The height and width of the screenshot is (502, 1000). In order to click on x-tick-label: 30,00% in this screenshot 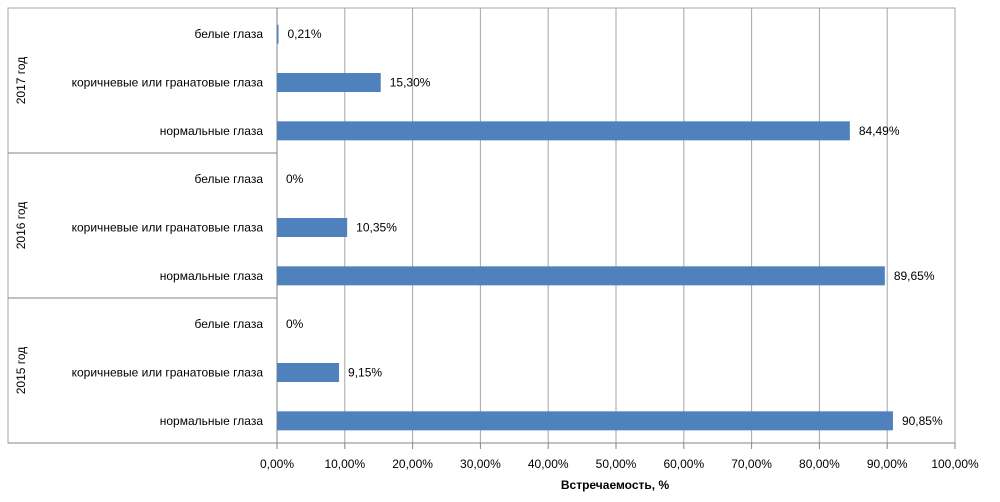, I will do `click(480, 464)`.